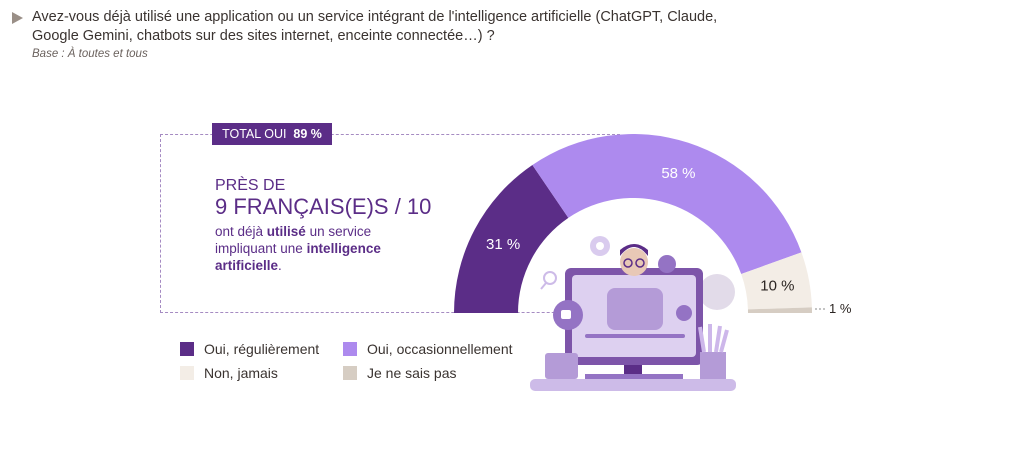 The height and width of the screenshot is (471, 1024). Describe the element at coordinates (440, 349) in the screenshot. I see `legend-label: Oui, occasionnellement` at that location.